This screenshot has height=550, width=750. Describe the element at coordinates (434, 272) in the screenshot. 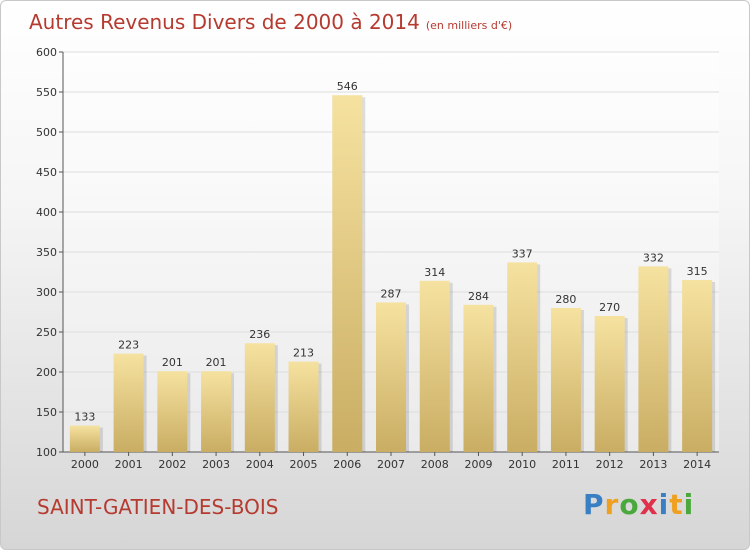

I see `data-label: 314` at that location.